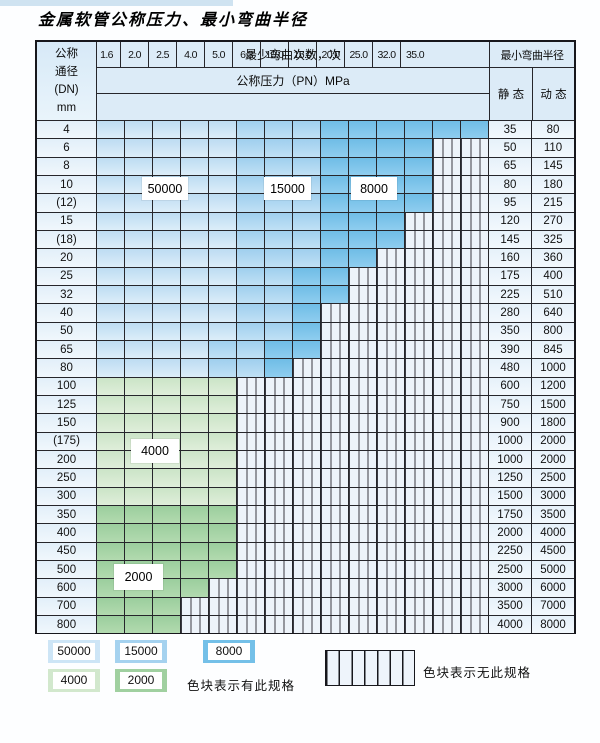 This screenshot has height=743, width=600. What do you see at coordinates (510, 148) in the screenshot?
I see `static-radius-cell: 50` at bounding box center [510, 148].